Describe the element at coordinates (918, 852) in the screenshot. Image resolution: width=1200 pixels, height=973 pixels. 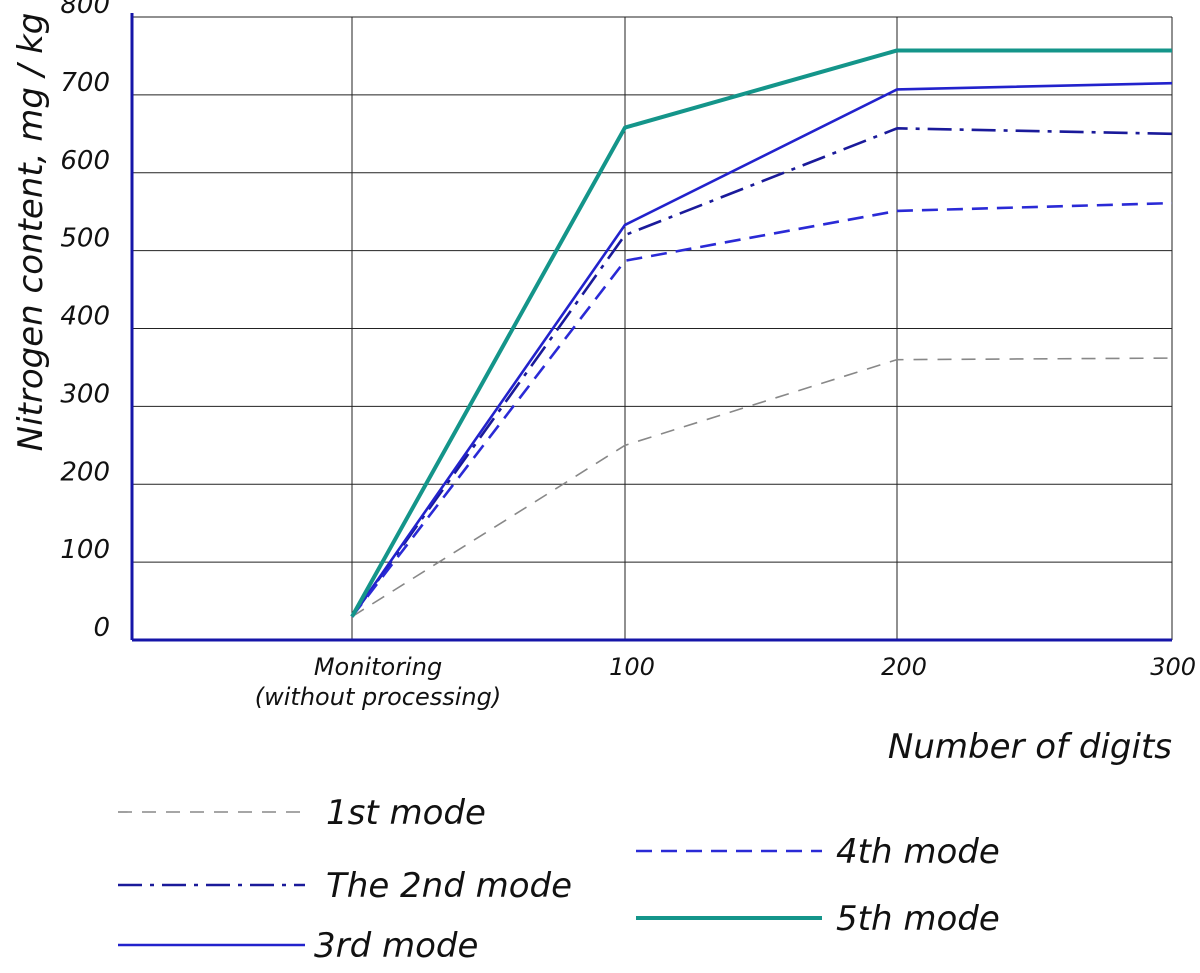
I see `legend-label-4: 4th mode` at that location.